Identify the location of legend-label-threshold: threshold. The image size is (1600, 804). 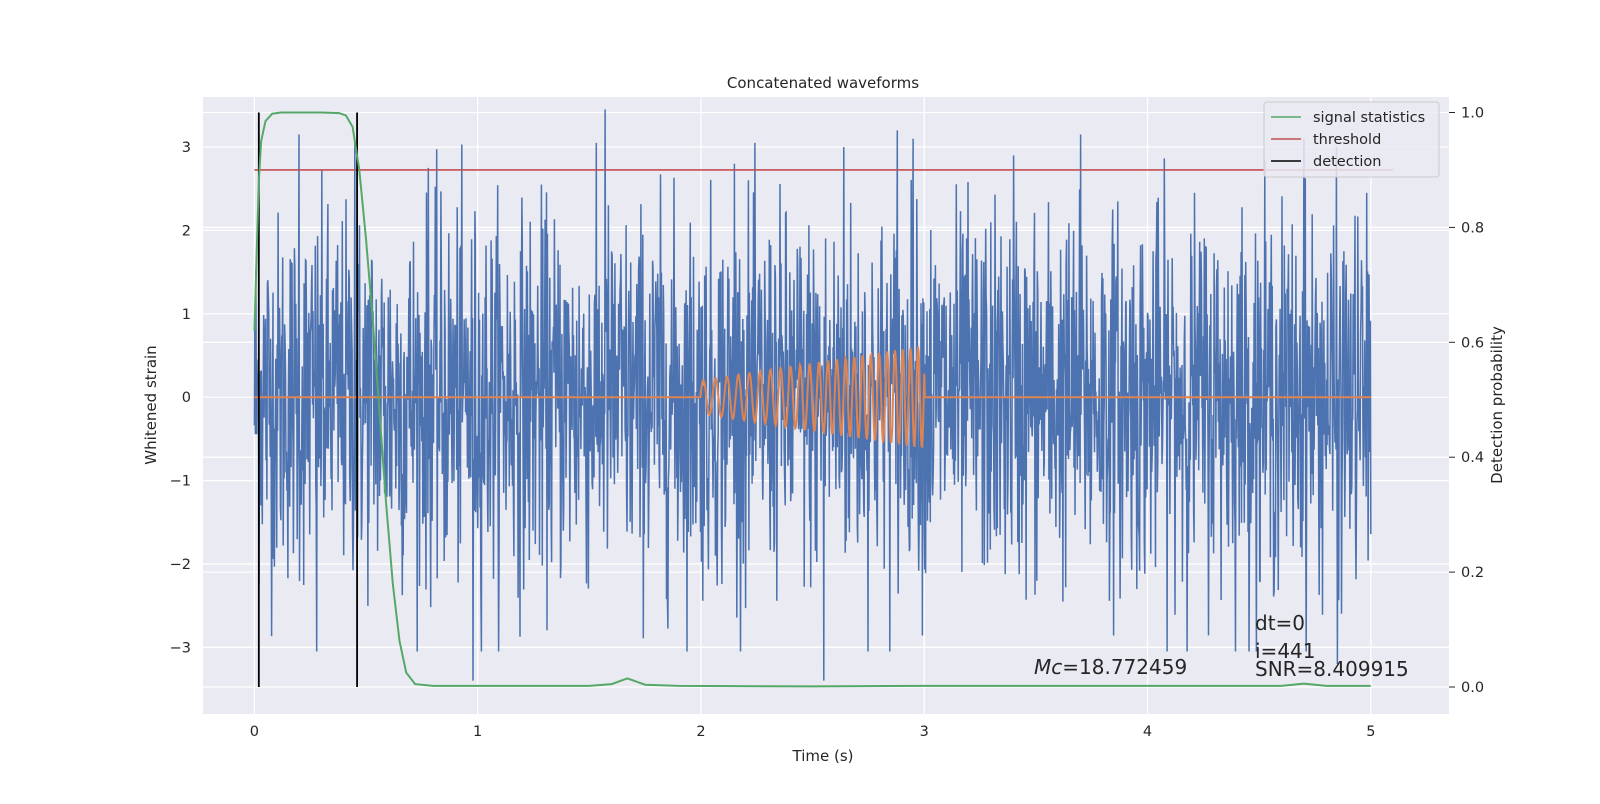
(1347, 140).